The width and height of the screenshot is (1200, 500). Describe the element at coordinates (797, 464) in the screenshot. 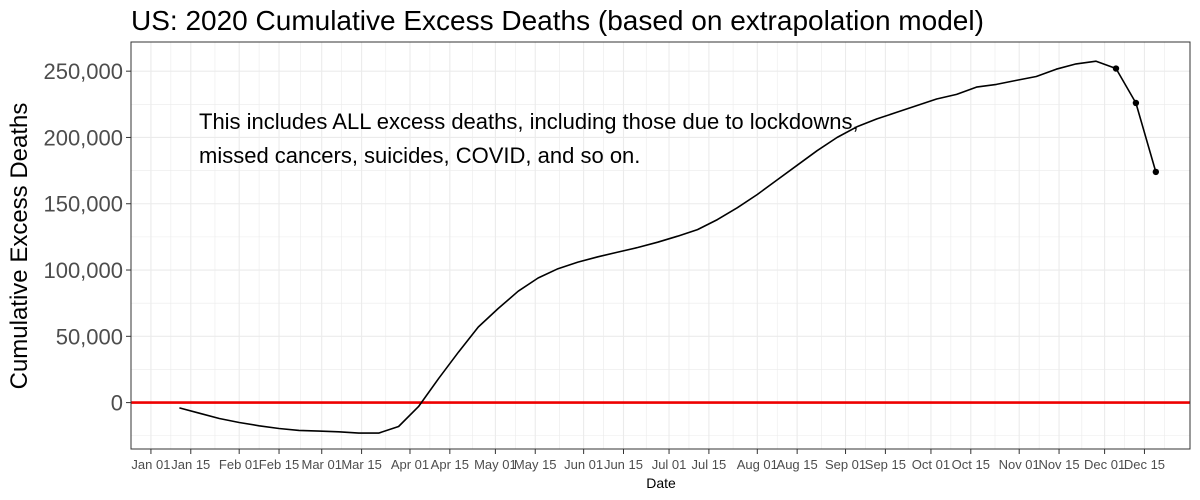

I see `x-tick-label: Aug 15` at that location.